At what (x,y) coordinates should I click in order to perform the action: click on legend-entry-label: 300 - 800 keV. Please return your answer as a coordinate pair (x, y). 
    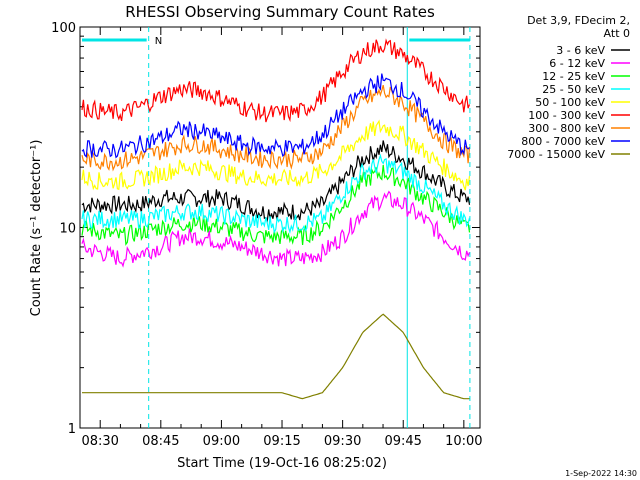
    Looking at the image, I should click on (566, 128).